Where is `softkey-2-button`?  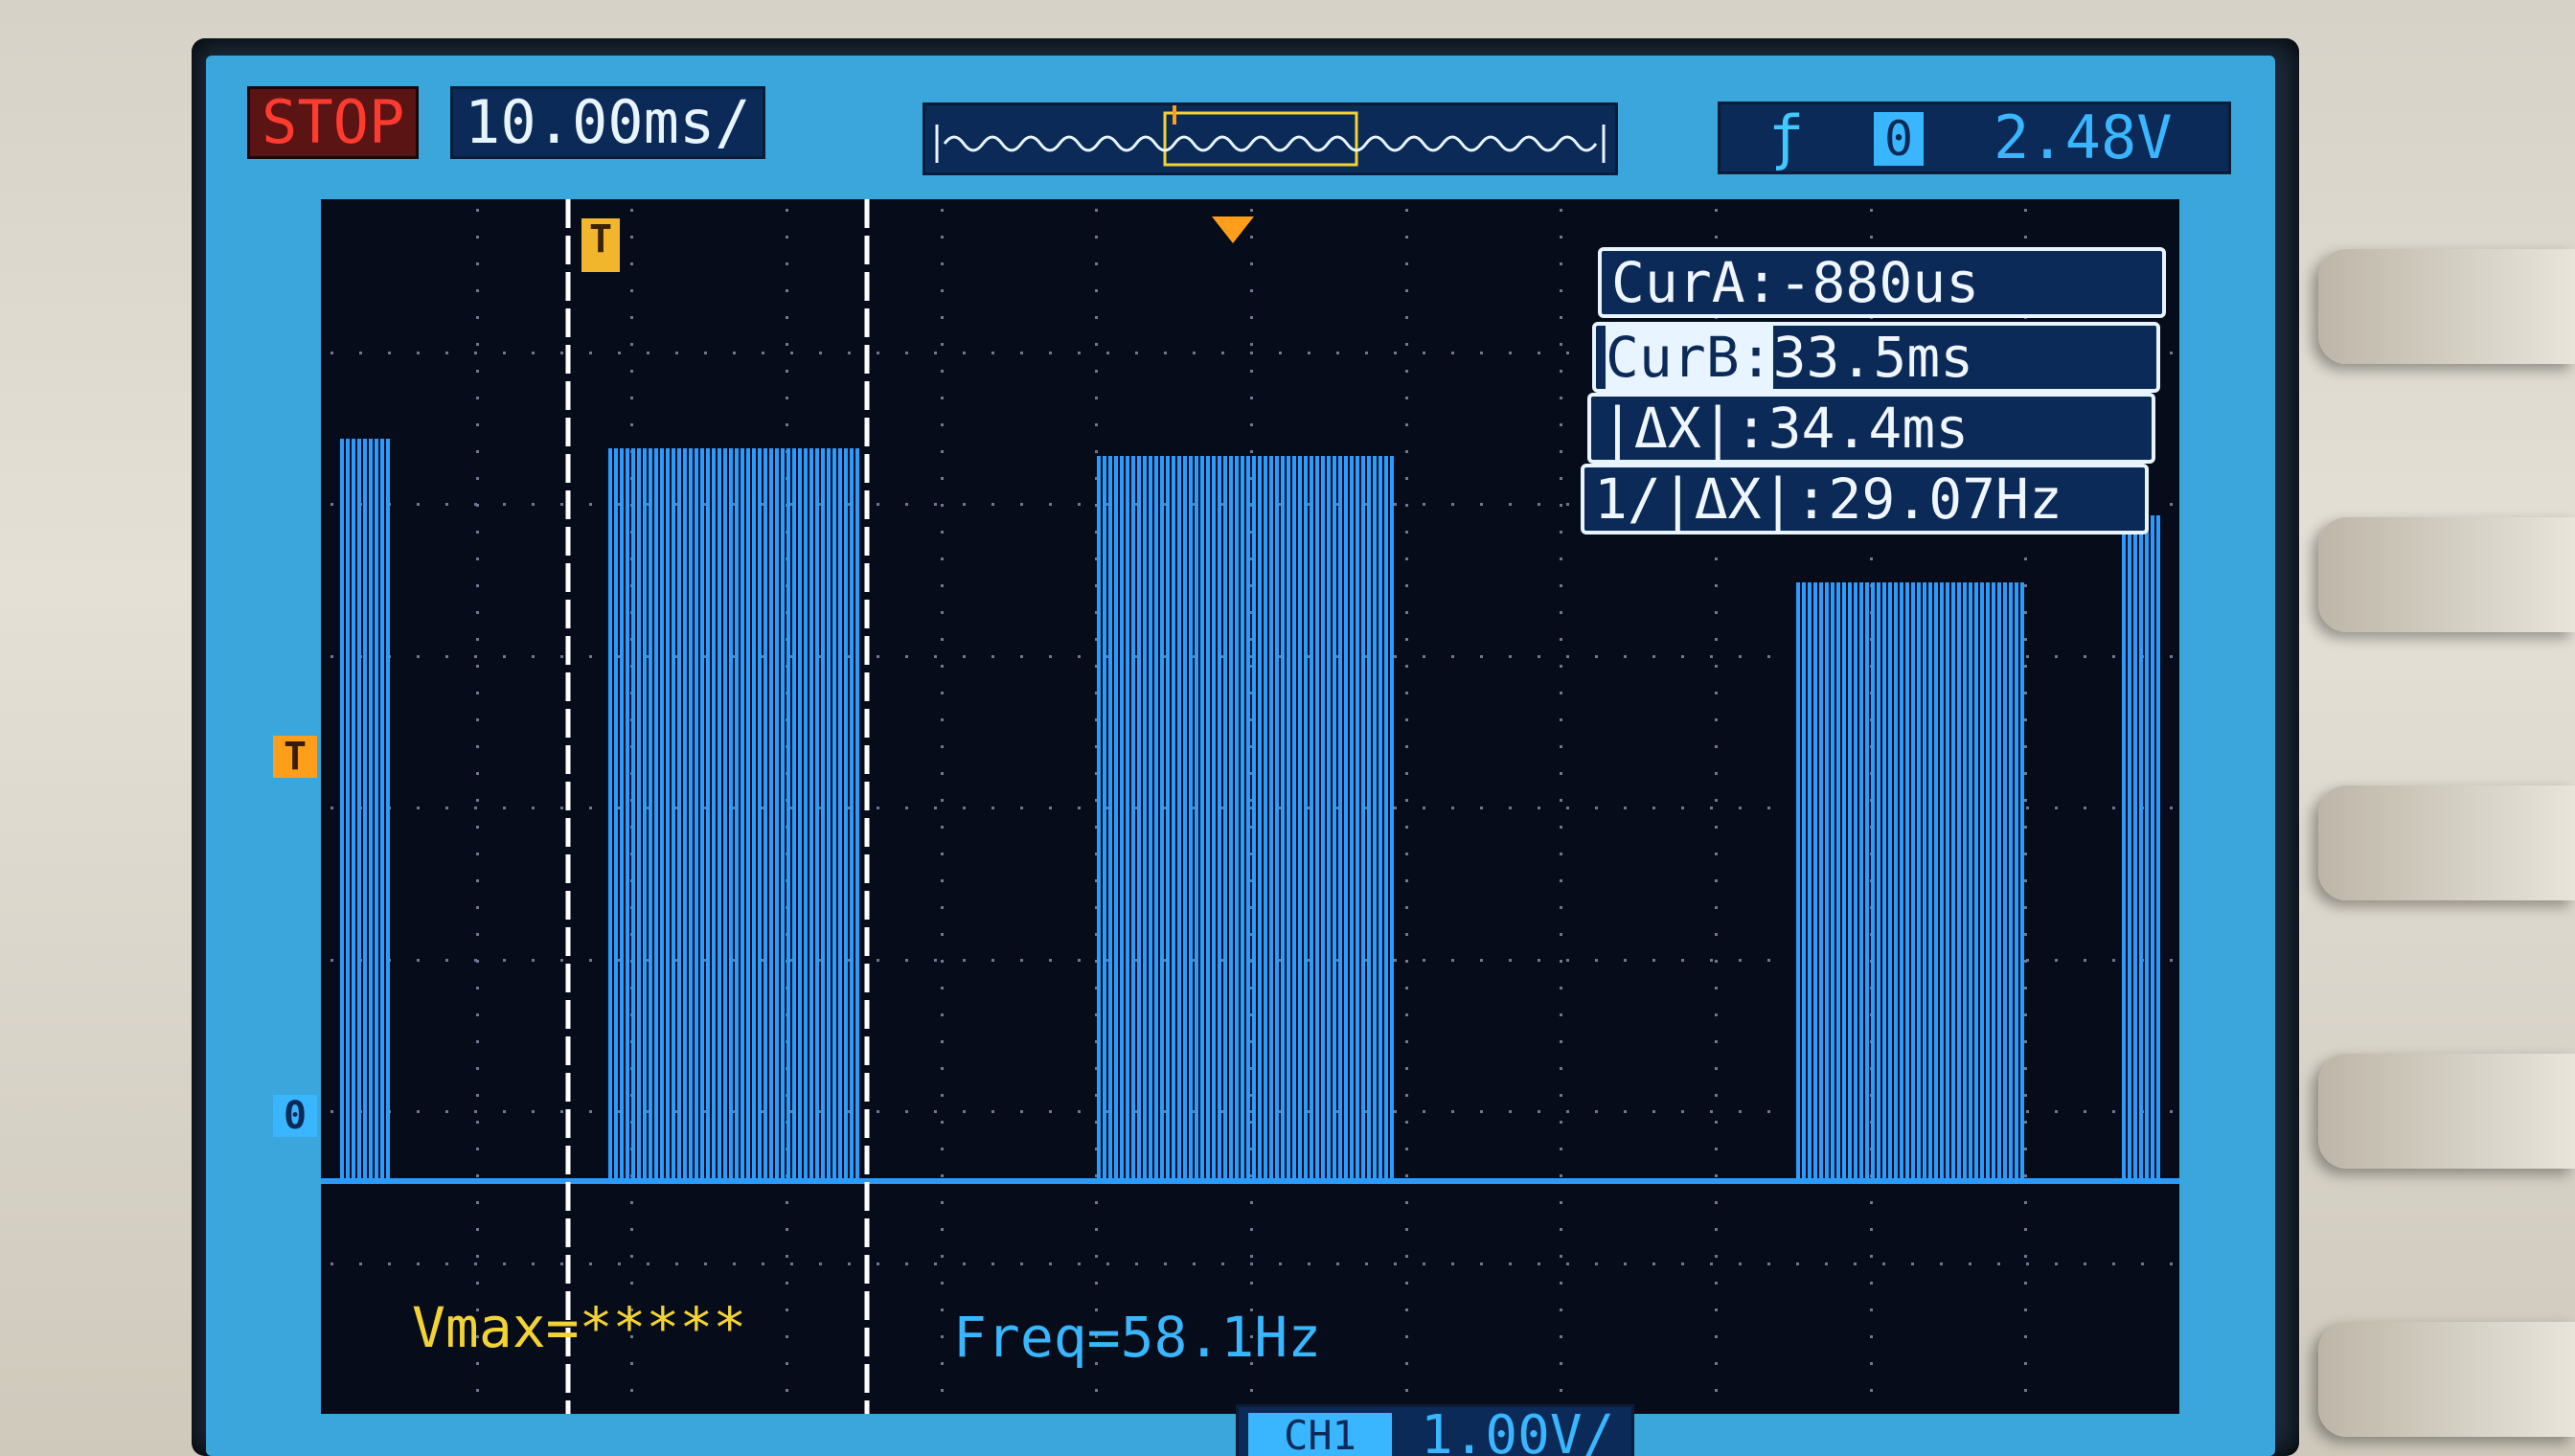 softkey-2-button is located at coordinates (2446, 575).